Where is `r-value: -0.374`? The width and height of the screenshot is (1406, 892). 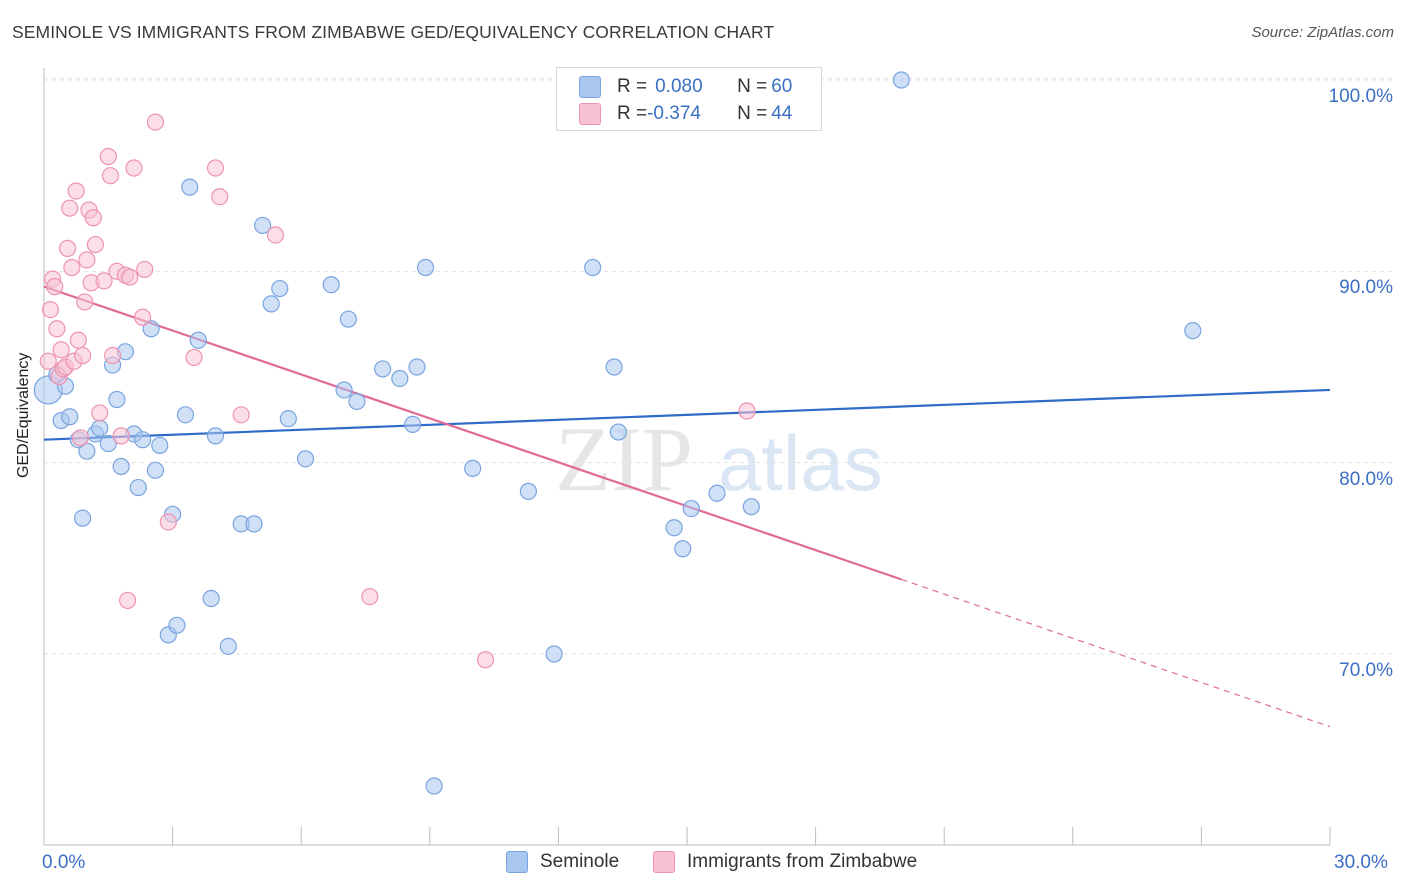 r-value: -0.374 is located at coordinates (674, 113).